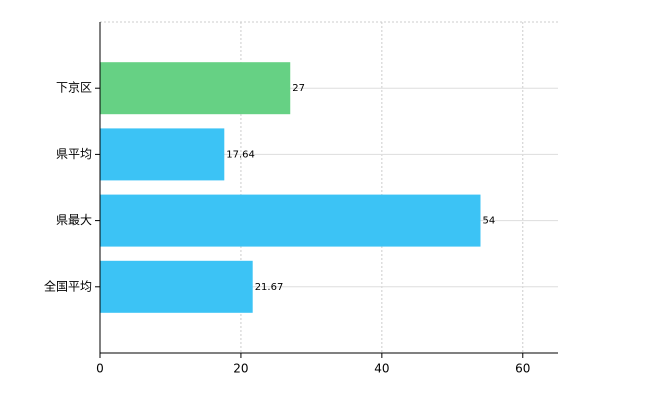 This screenshot has height=400, width=650. What do you see at coordinates (240, 154) in the screenshot?
I see `value-label: 17.64` at bounding box center [240, 154].